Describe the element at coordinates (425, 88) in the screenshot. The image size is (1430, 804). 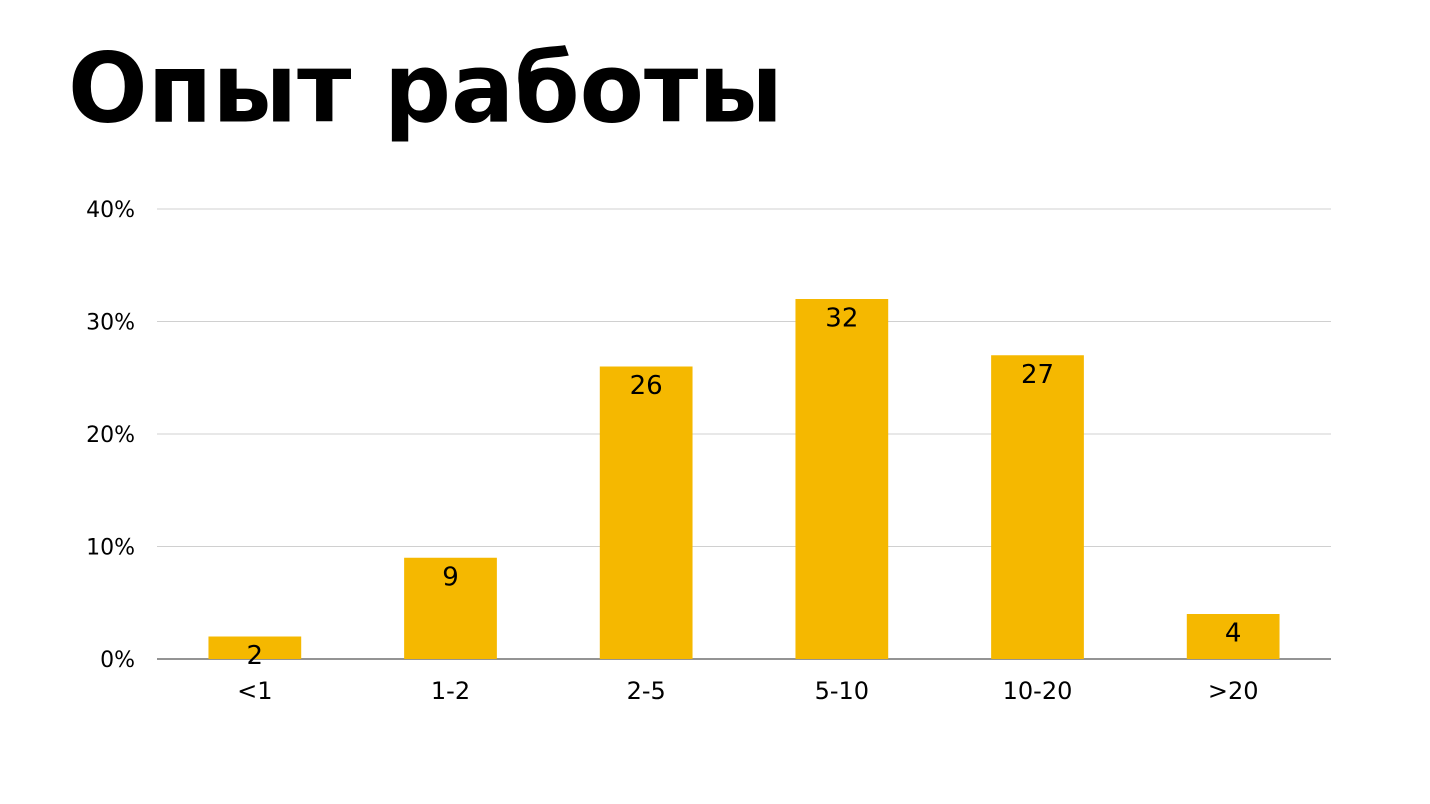
I see `chart-title: Опыт работы` at that location.